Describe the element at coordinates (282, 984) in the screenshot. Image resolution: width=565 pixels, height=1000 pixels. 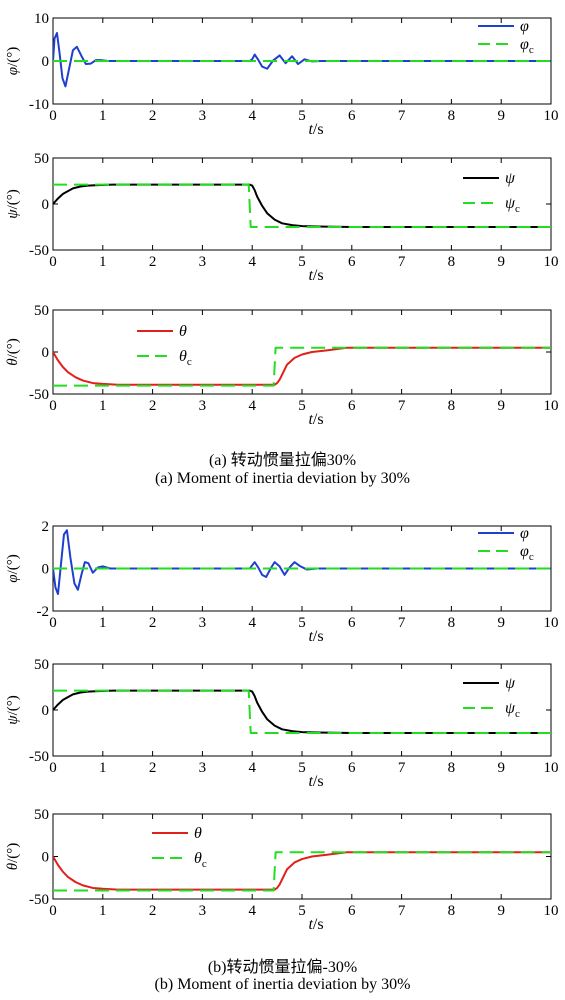
I see `caption-b-en: (b) Moment of inertia deviation by 30%` at that location.